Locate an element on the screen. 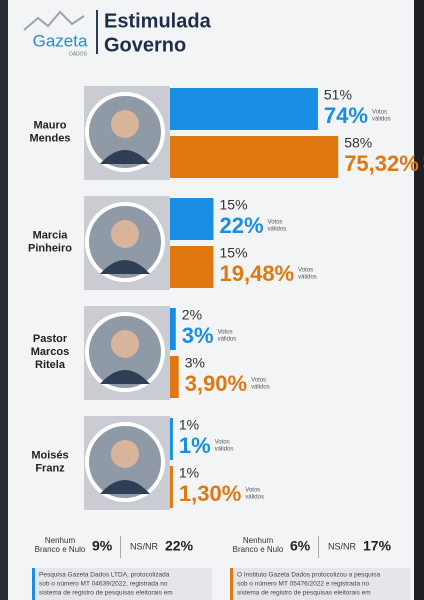 This screenshot has width=424, height=600. blank-value: 9% is located at coordinates (102, 546).